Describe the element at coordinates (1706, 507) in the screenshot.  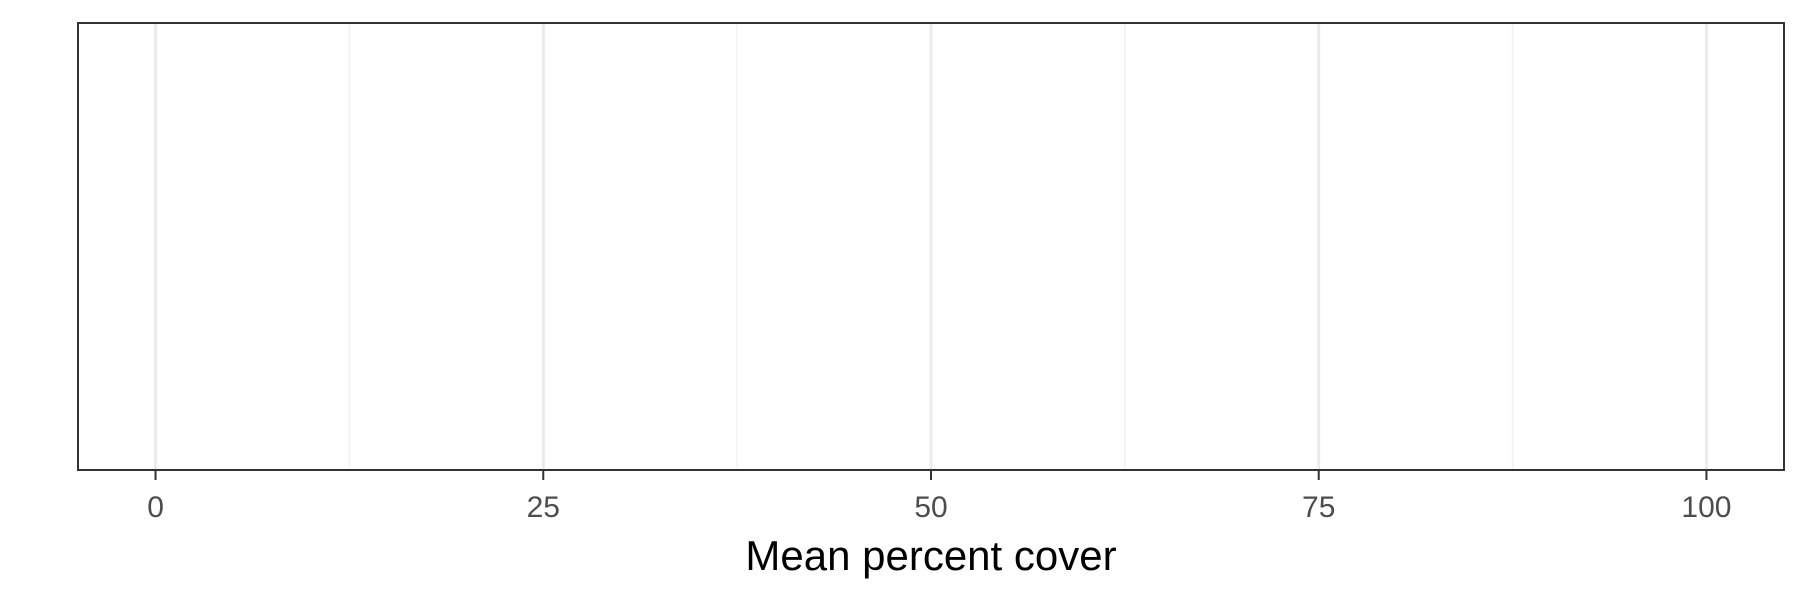
I see `x-tick-label-4: 100` at that location.